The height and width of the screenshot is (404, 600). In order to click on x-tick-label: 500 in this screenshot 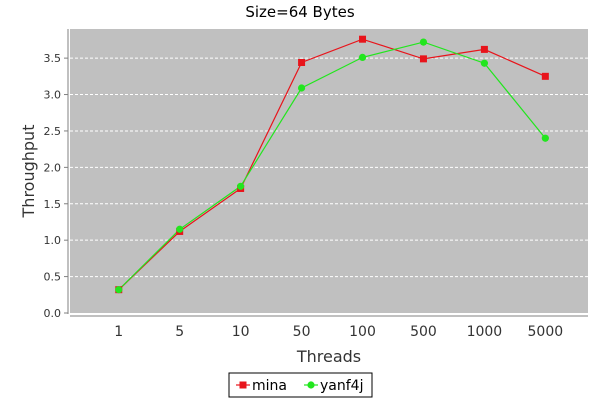, I will do `click(423, 332)`.